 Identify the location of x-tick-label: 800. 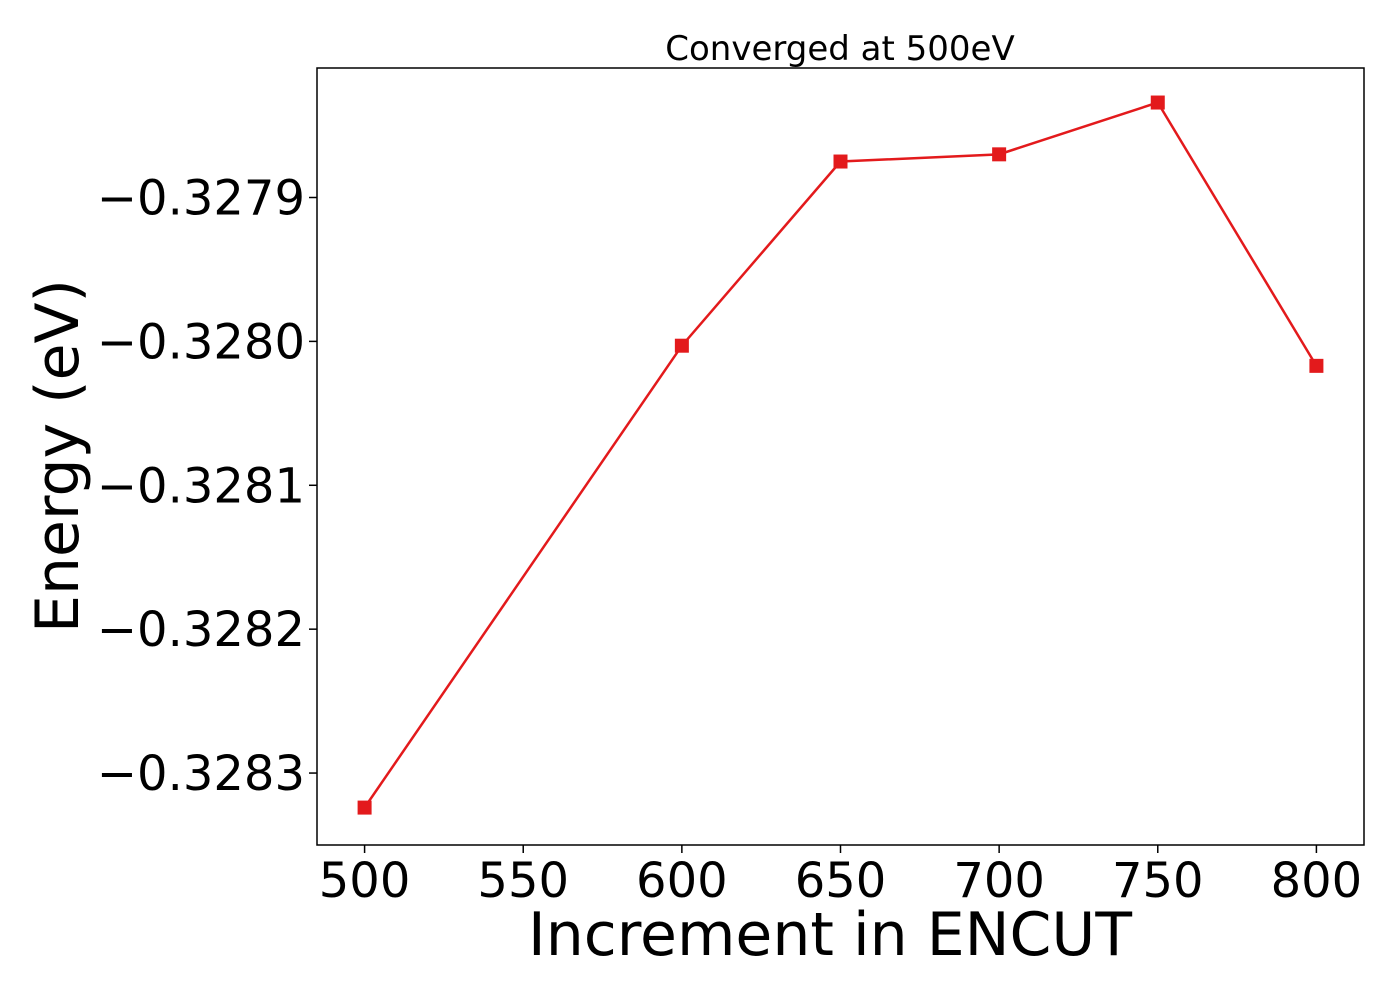
(1317, 881).